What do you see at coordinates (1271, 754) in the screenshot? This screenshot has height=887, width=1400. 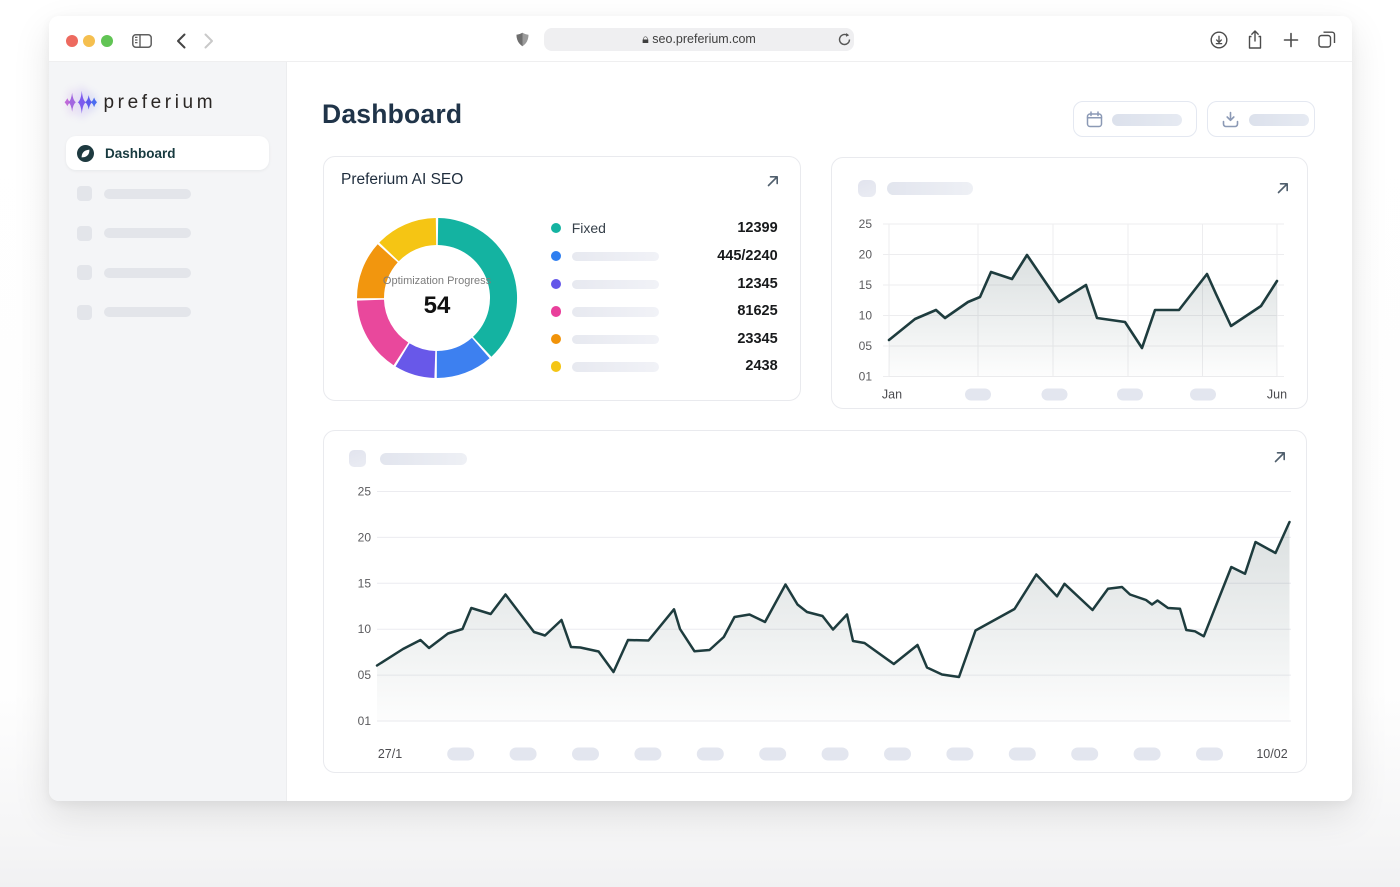 I see `svg-text: 10/02` at bounding box center [1271, 754].